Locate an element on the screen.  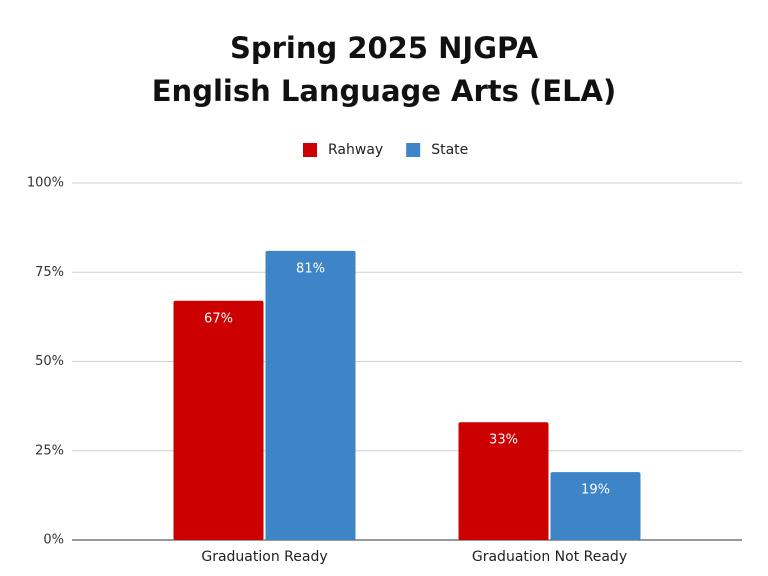
x-tick-label: Graduation Ready is located at coordinates (264, 557).